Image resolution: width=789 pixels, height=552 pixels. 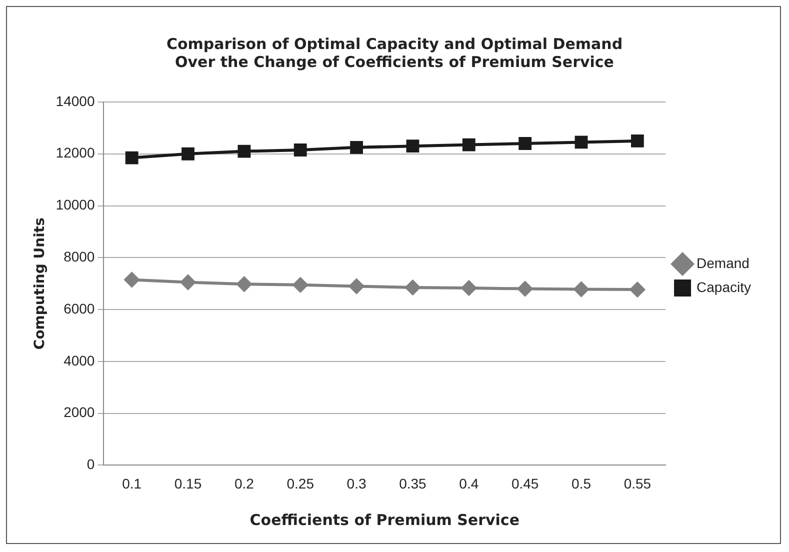 What do you see at coordinates (132, 483) in the screenshot?
I see `x-tick-label: 0.1` at bounding box center [132, 483].